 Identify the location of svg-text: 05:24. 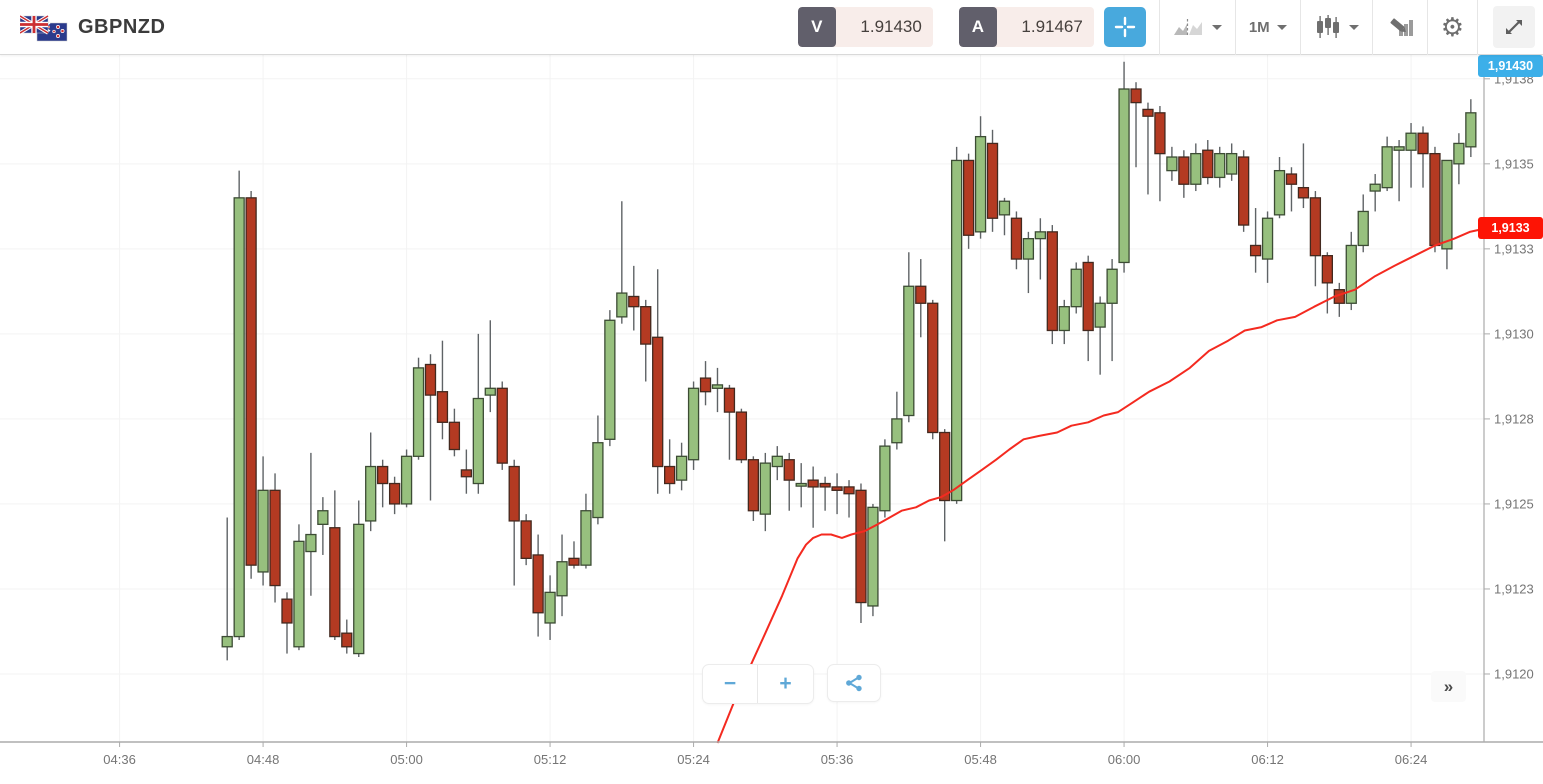
(693, 759).